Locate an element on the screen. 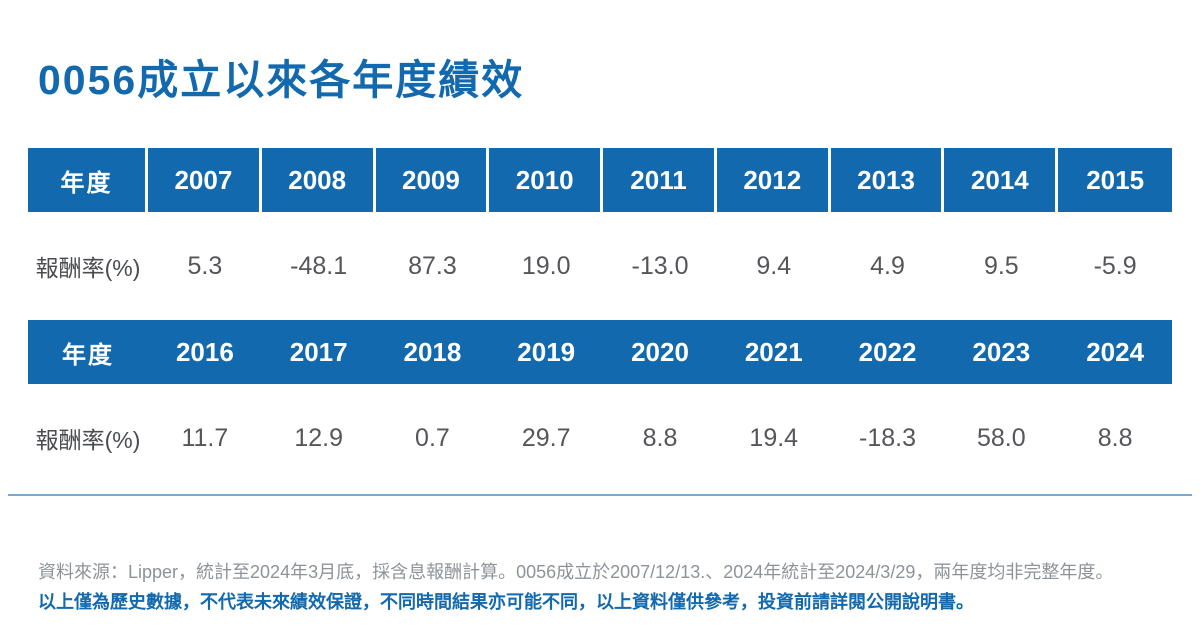 This screenshot has height=628, width=1200. year-header-row: 年度 2016 2017 2018 2019 2020 2021 2022 2023 2024 is located at coordinates (600, 352).